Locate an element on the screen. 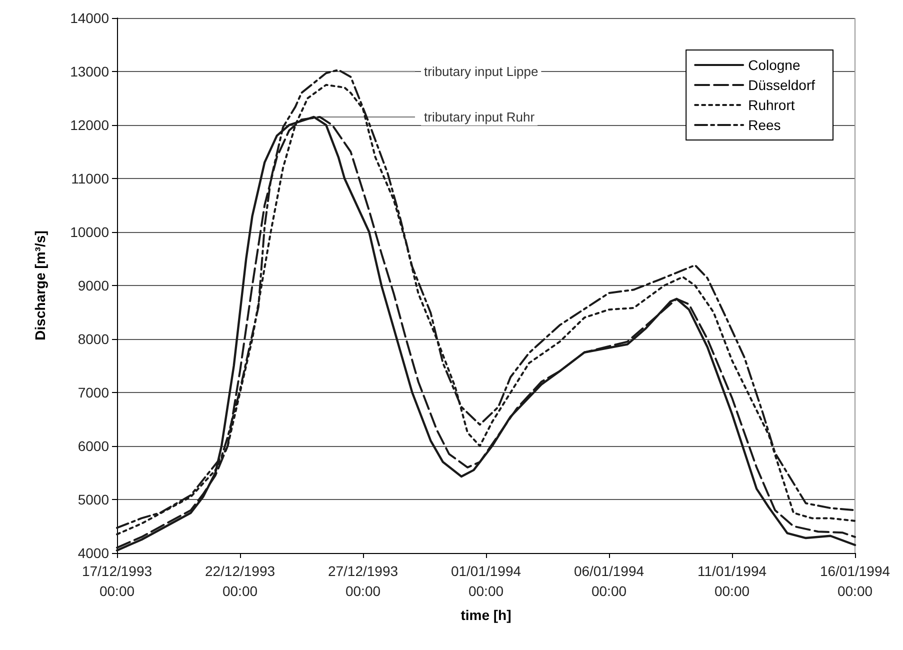 This screenshot has height=650, width=903. y-tick-label: 14000 is located at coordinates (90, 18).